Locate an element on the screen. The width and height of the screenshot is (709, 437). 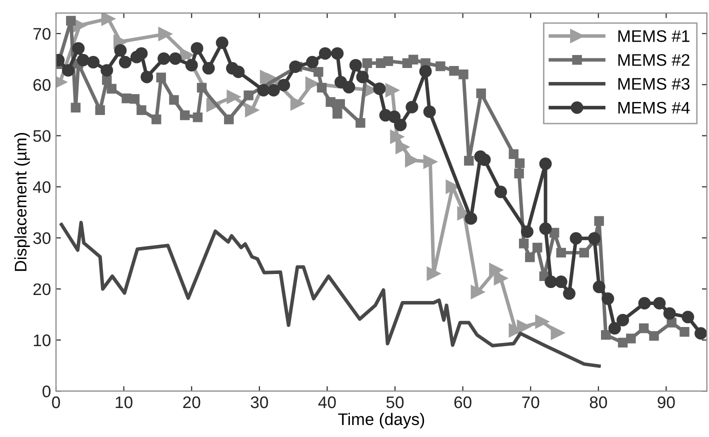
y-tick-label: 30 is located at coordinates (41, 238).